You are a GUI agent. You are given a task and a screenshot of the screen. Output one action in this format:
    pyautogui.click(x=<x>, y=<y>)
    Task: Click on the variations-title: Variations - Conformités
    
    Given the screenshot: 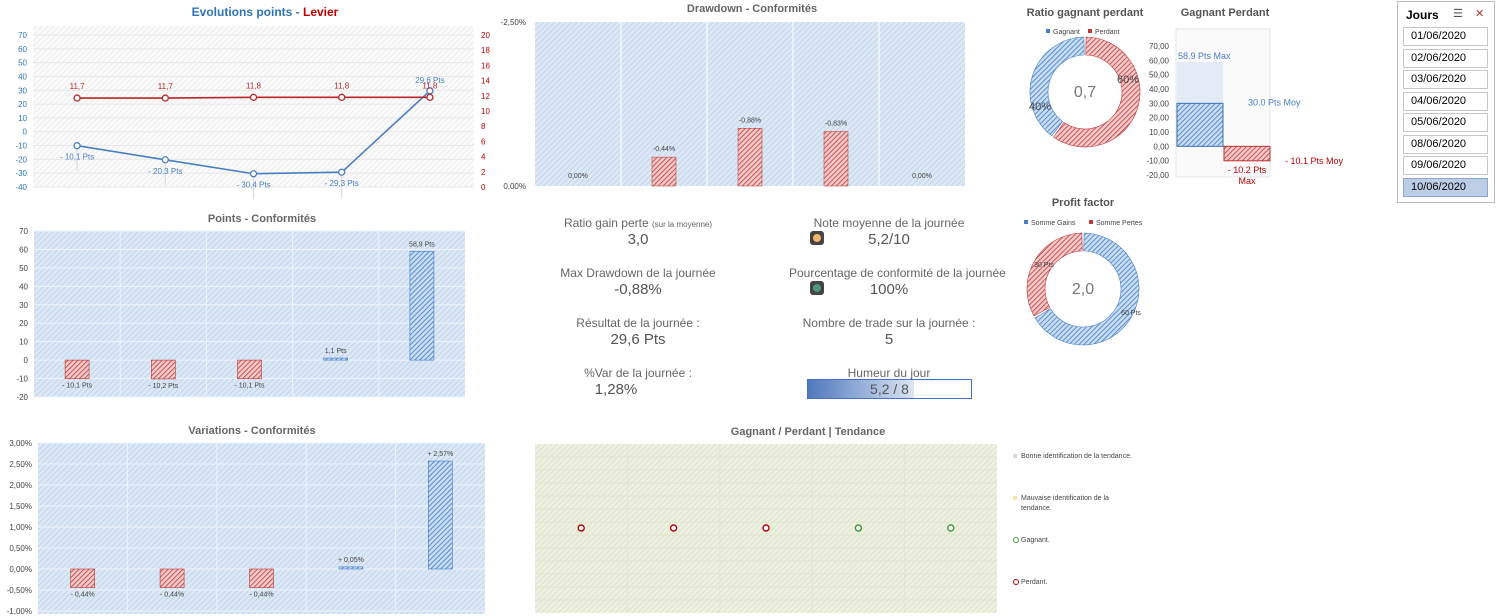 What is the action you would take?
    pyautogui.click(x=251, y=431)
    